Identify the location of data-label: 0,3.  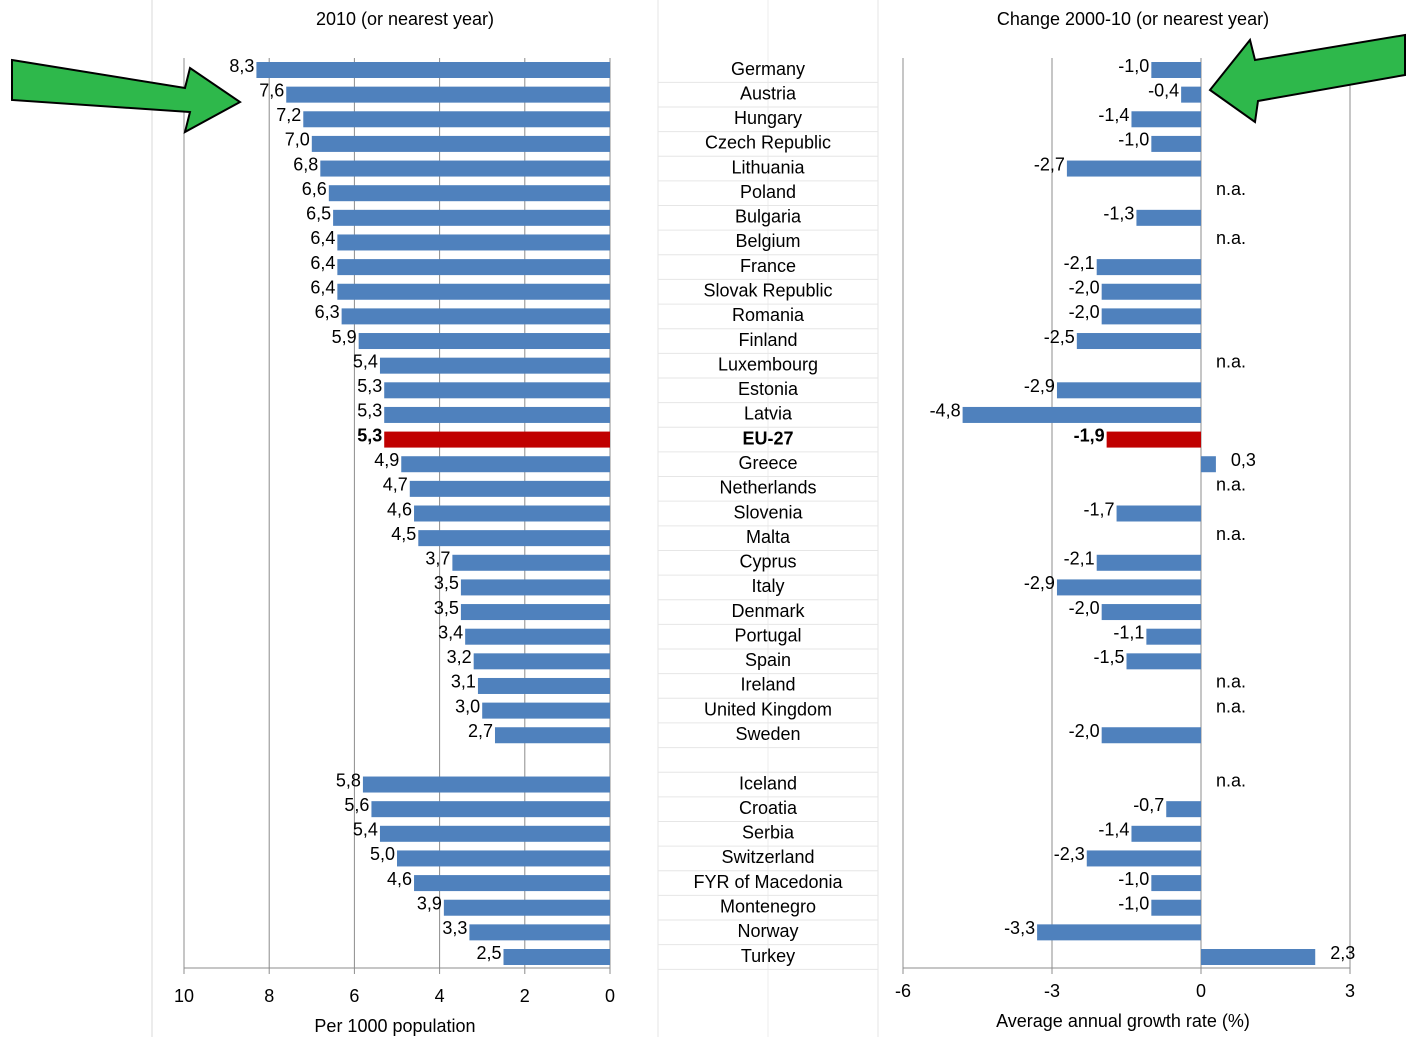
(1243, 460).